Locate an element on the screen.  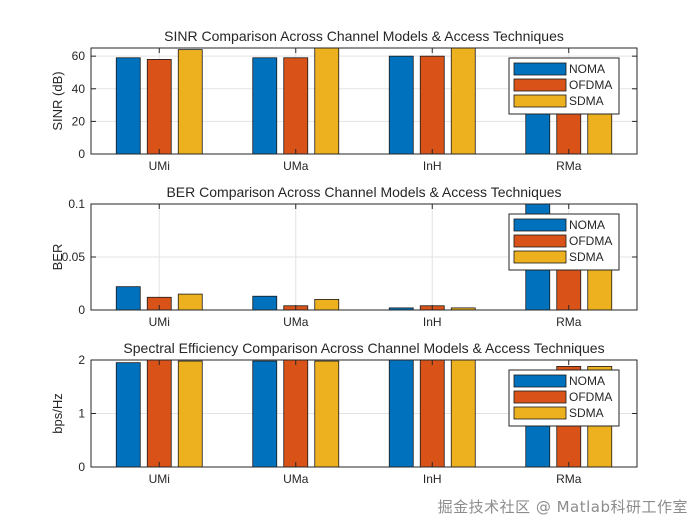
y-tick-label: 0.05 is located at coordinates (74, 257).